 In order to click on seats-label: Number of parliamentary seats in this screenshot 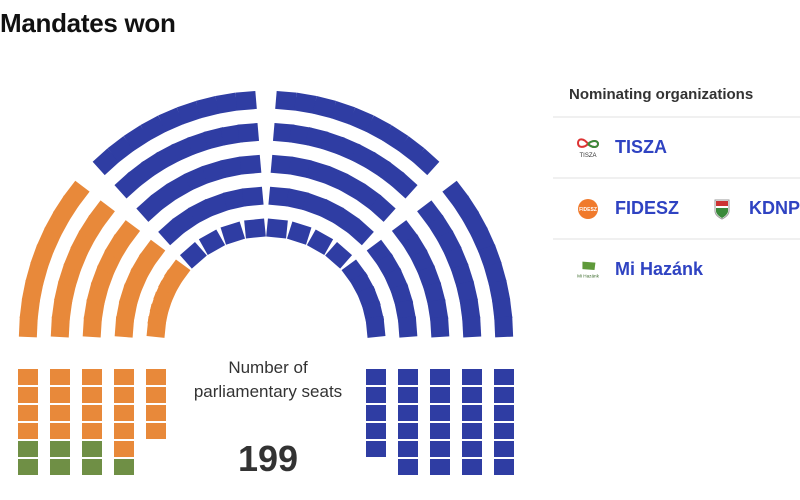, I will do `click(268, 379)`.